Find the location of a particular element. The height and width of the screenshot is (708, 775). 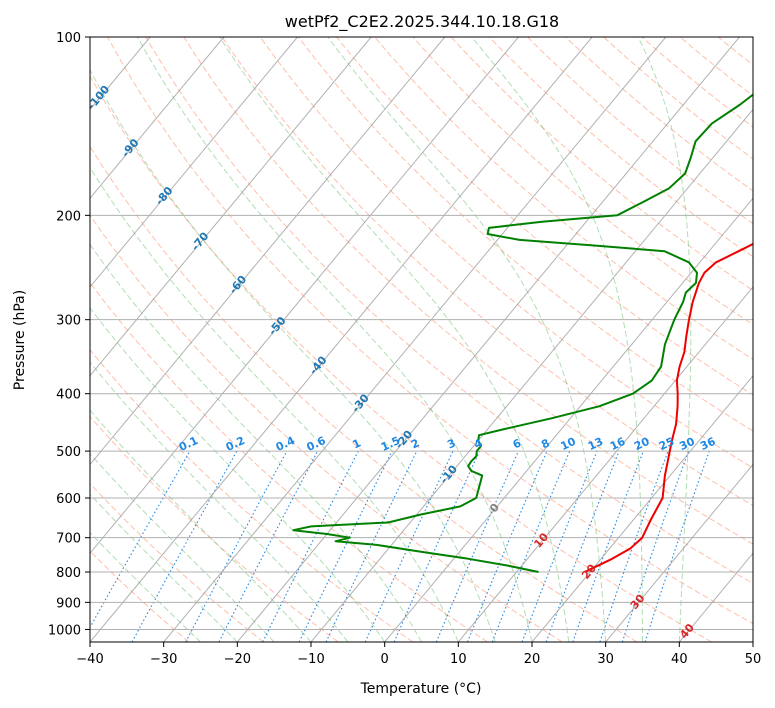

x-tick-label: 0 is located at coordinates (385, 659).